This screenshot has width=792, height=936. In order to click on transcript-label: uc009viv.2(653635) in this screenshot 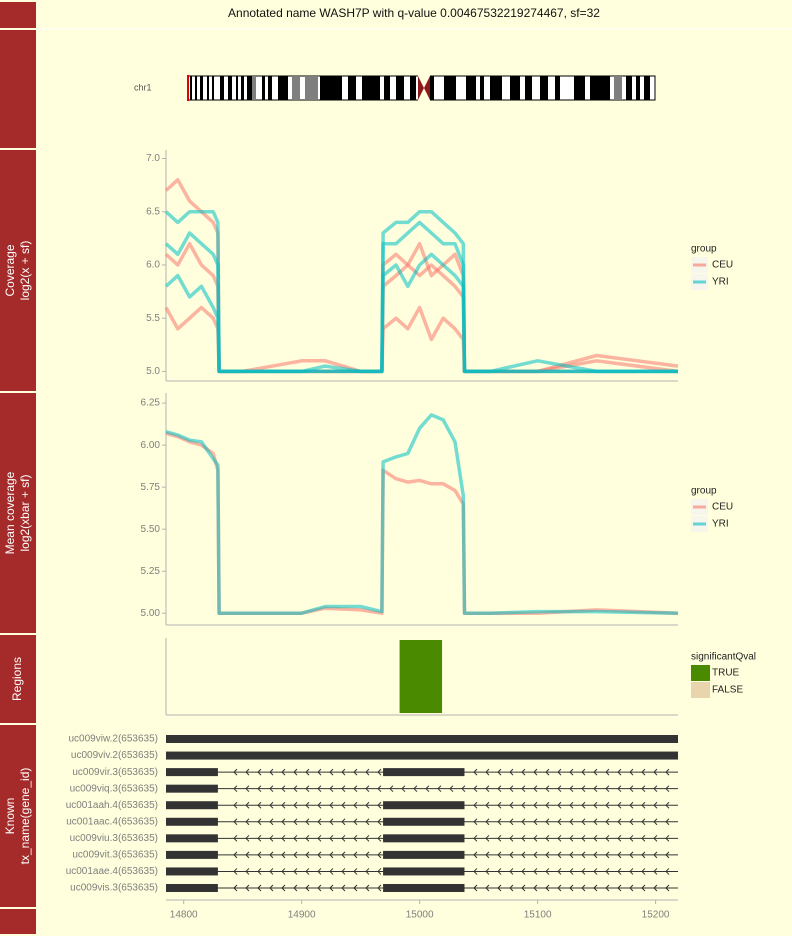, I will do `click(114, 755)`.